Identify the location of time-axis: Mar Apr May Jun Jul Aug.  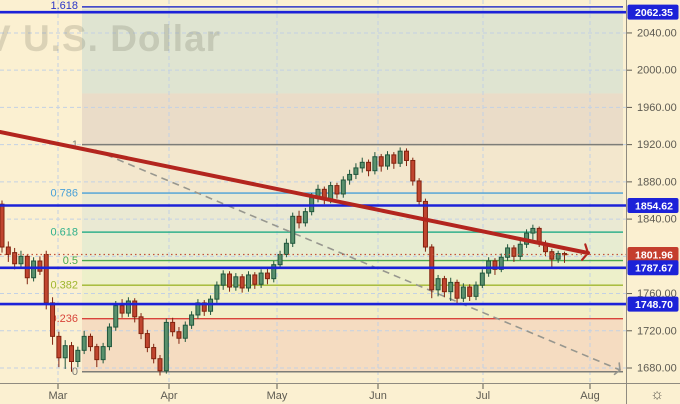
(324, 393).